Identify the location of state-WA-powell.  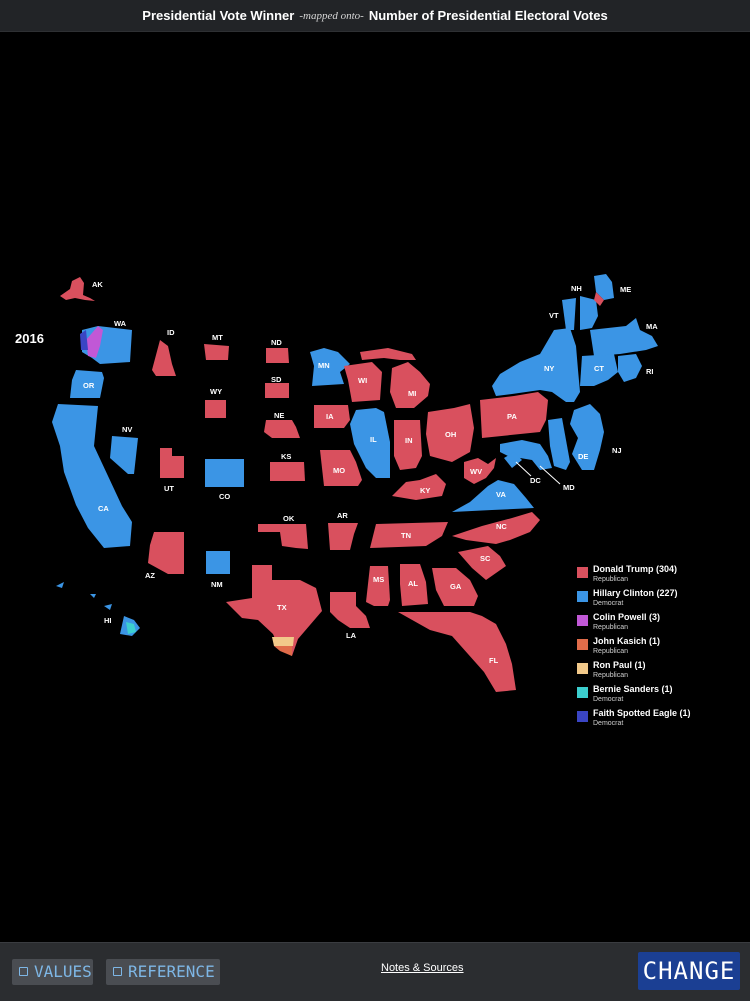
(94, 342).